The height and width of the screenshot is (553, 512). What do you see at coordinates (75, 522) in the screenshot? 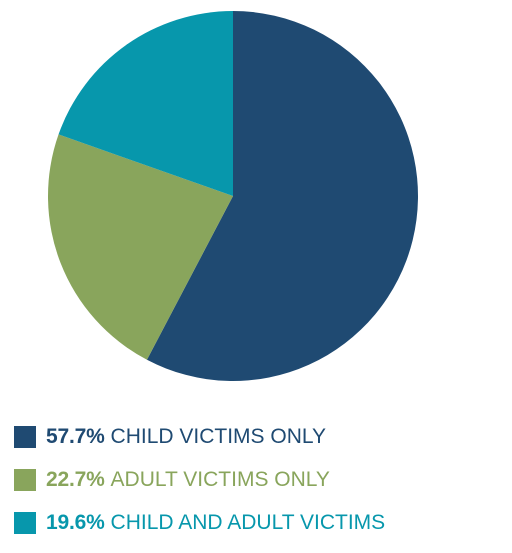
I see `legend-percent: 19.6%` at bounding box center [75, 522].